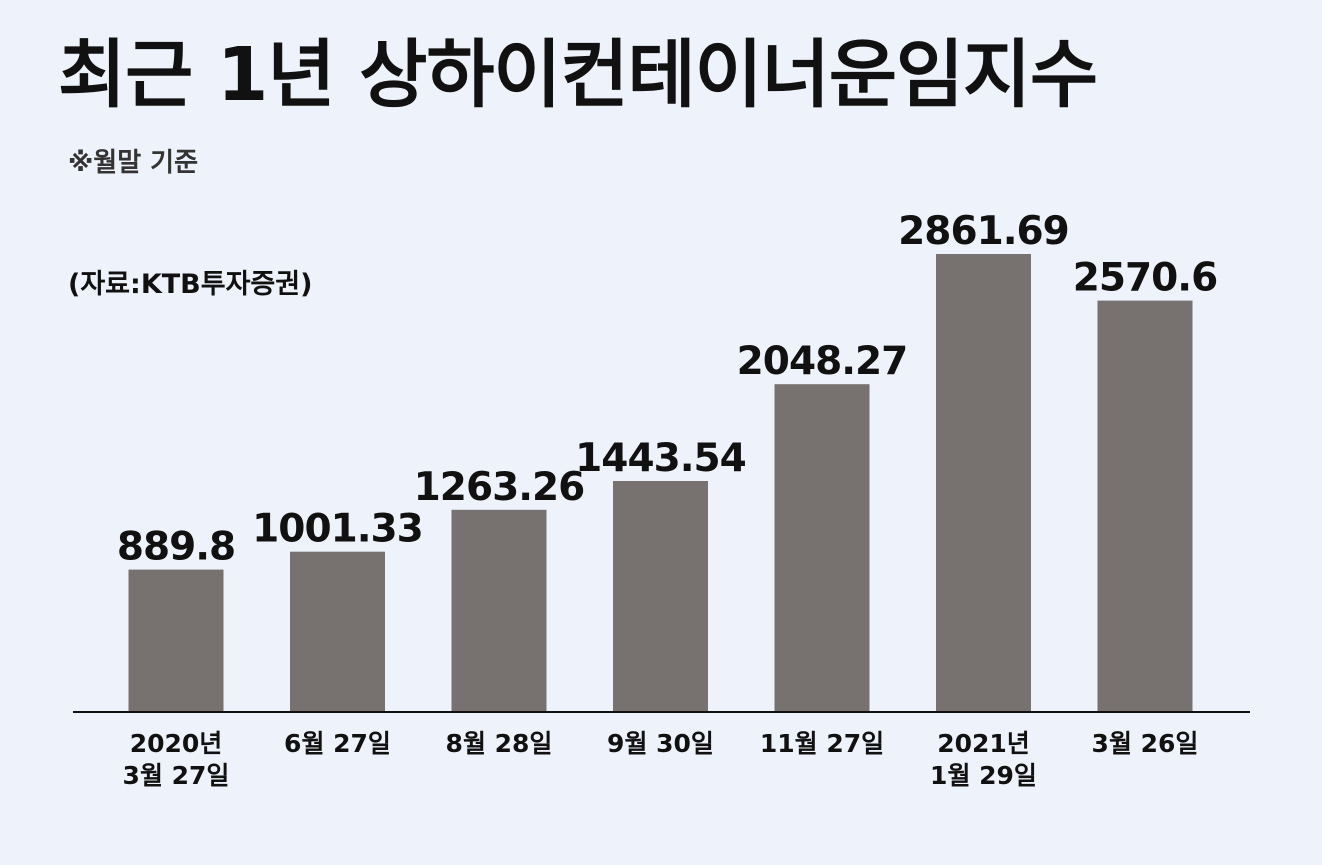 This screenshot has height=865, width=1322. I want to click on chart-subtitle: ※월말 기준, so click(133, 163).